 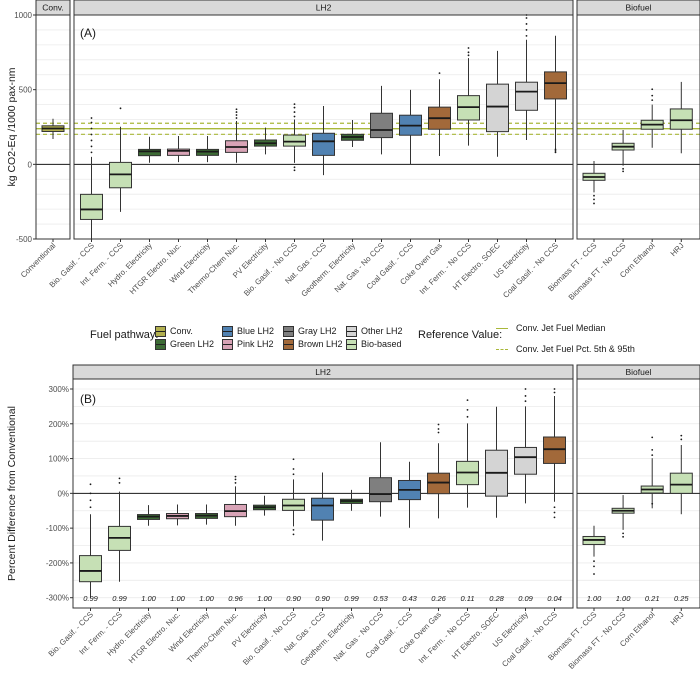 What do you see at coordinates (677, 618) in the screenshot?
I see `x-tick-label: HRJ` at bounding box center [677, 618].